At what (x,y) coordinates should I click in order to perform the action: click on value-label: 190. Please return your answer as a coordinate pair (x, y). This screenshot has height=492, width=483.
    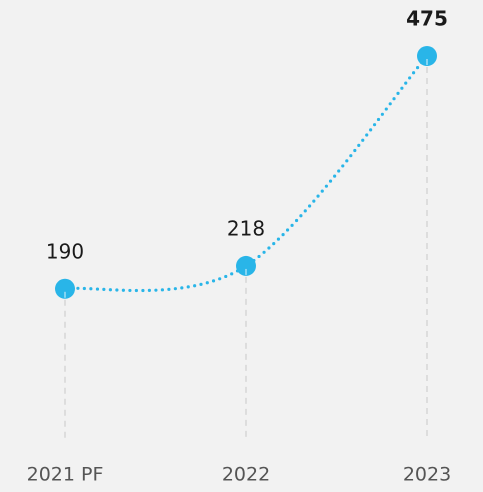
    Looking at the image, I should click on (65, 251).